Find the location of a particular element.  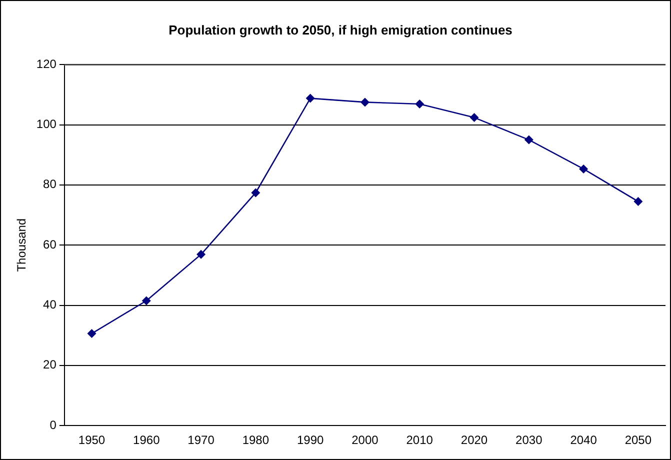

y-axis-title: Thousand is located at coordinates (21, 245).